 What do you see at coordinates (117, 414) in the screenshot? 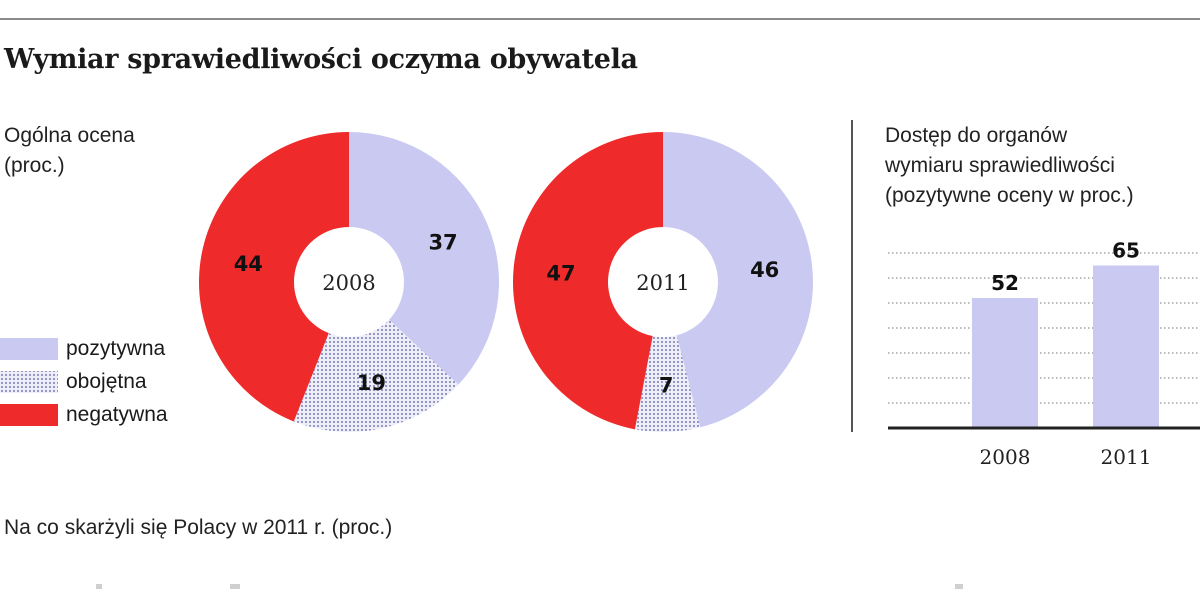
I see `legend-label: negatywna` at bounding box center [117, 414].